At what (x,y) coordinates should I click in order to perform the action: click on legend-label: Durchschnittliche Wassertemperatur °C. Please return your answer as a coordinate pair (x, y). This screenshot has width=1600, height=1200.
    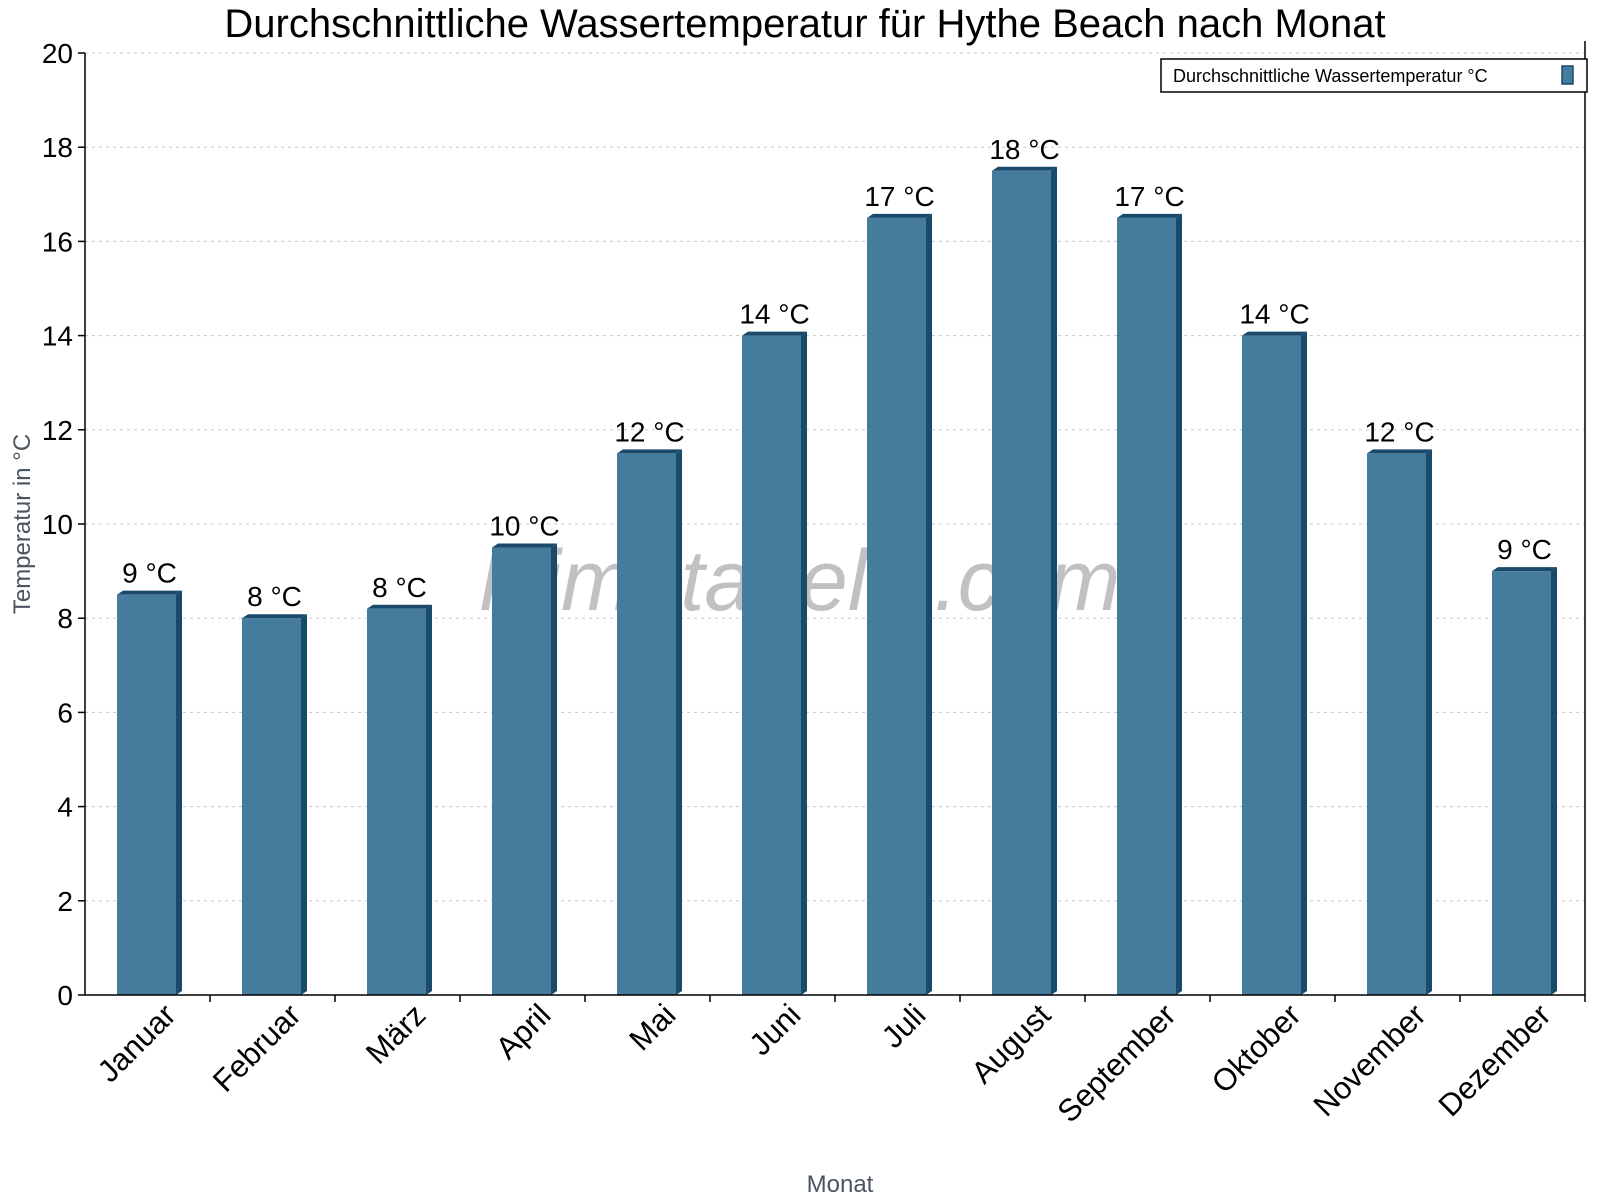
    Looking at the image, I should click on (1330, 76).